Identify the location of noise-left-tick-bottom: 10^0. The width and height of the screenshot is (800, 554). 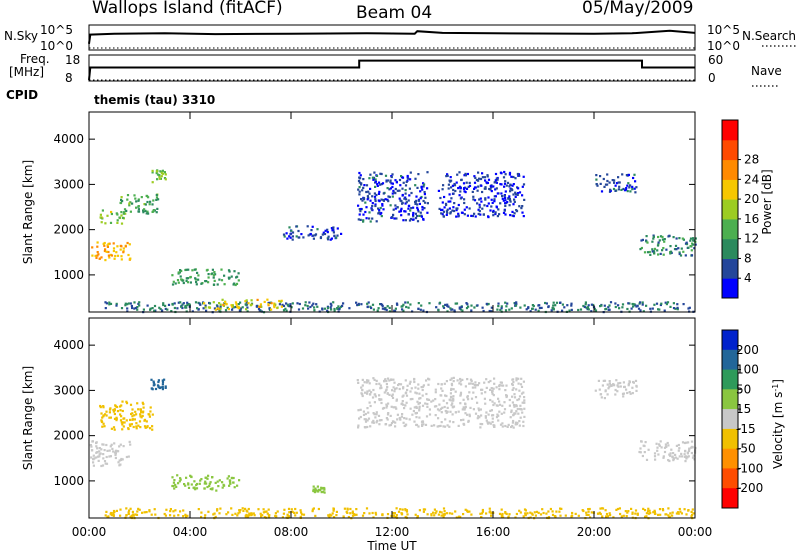
(56, 46).